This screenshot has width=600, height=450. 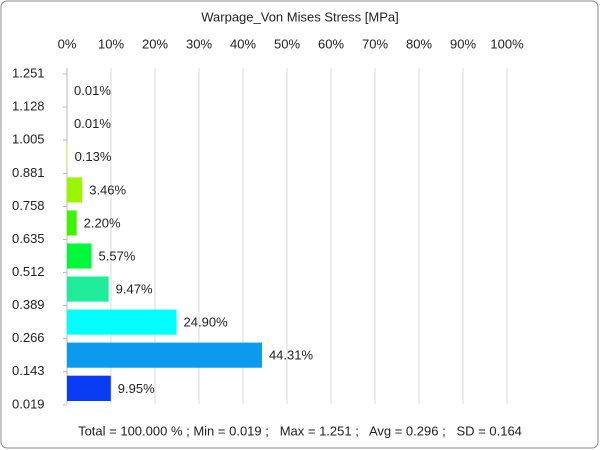 What do you see at coordinates (419, 43) in the screenshot?
I see `x-tick-label: 80%` at bounding box center [419, 43].